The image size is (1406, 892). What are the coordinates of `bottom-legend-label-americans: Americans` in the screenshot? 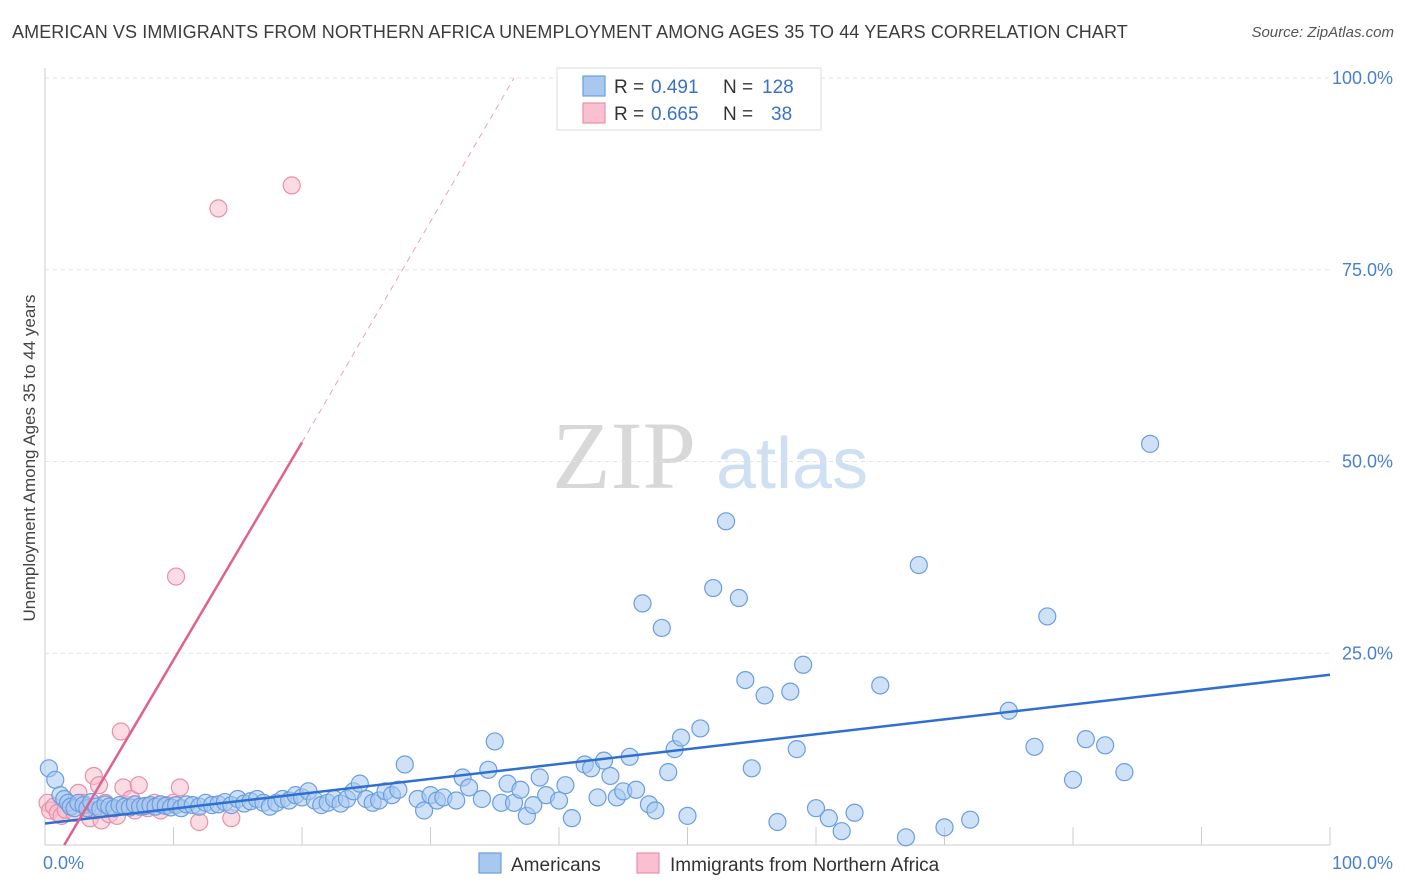 It's located at (556, 865).